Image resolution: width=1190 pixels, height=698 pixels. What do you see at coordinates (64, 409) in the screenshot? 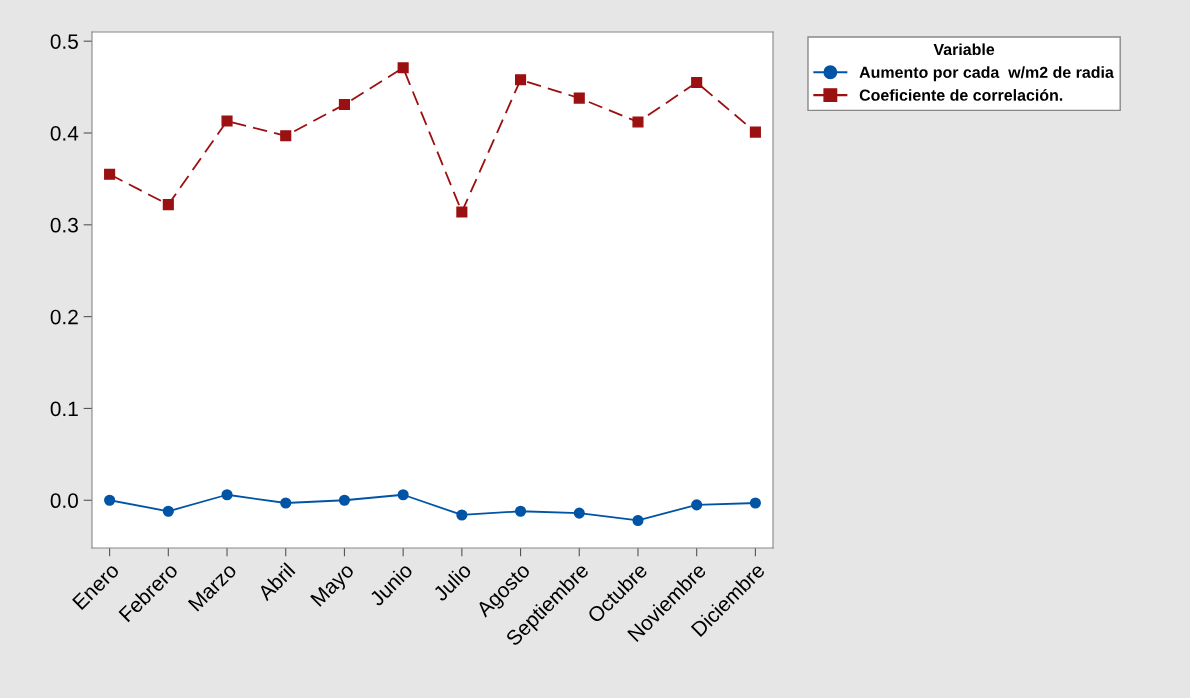
I see `y-tick-label: 0.1` at bounding box center [64, 409].